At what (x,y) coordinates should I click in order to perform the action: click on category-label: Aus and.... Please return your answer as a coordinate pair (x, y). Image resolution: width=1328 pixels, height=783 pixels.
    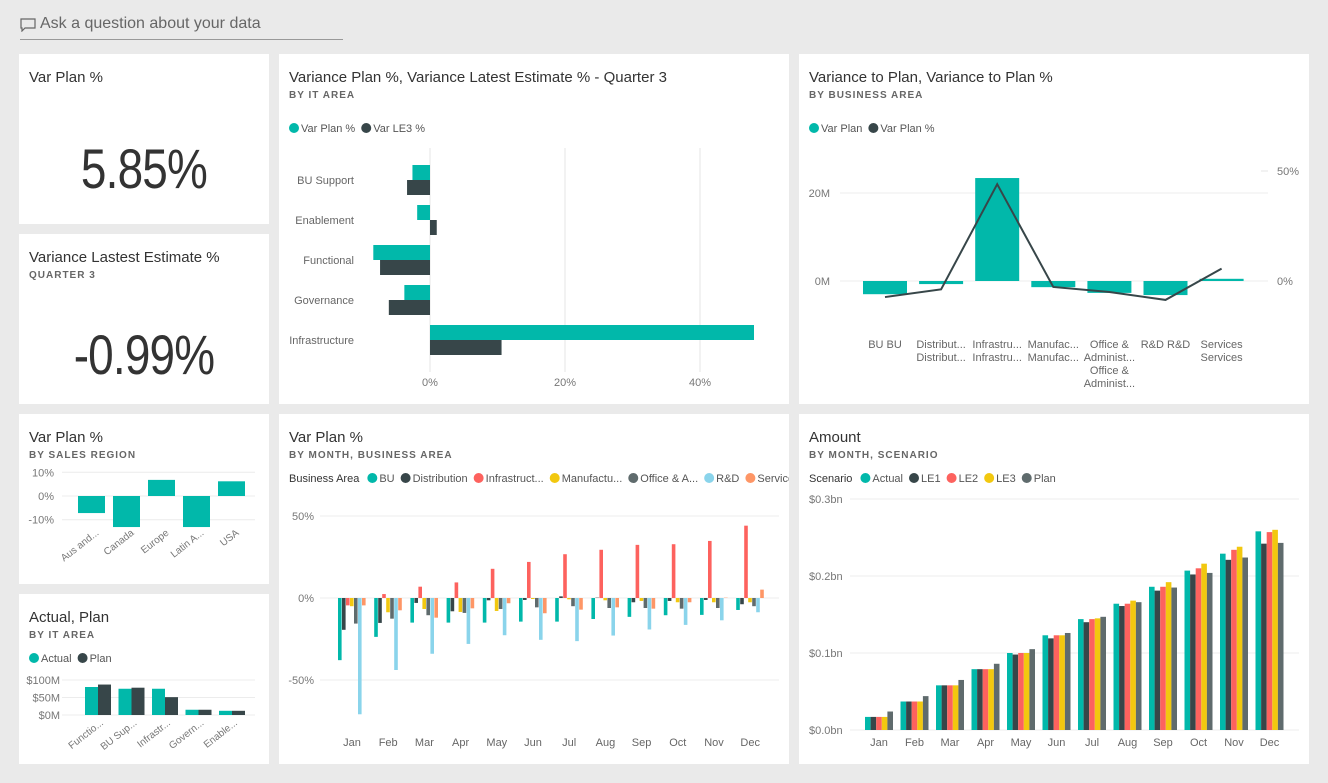
    Looking at the image, I should click on (80, 546).